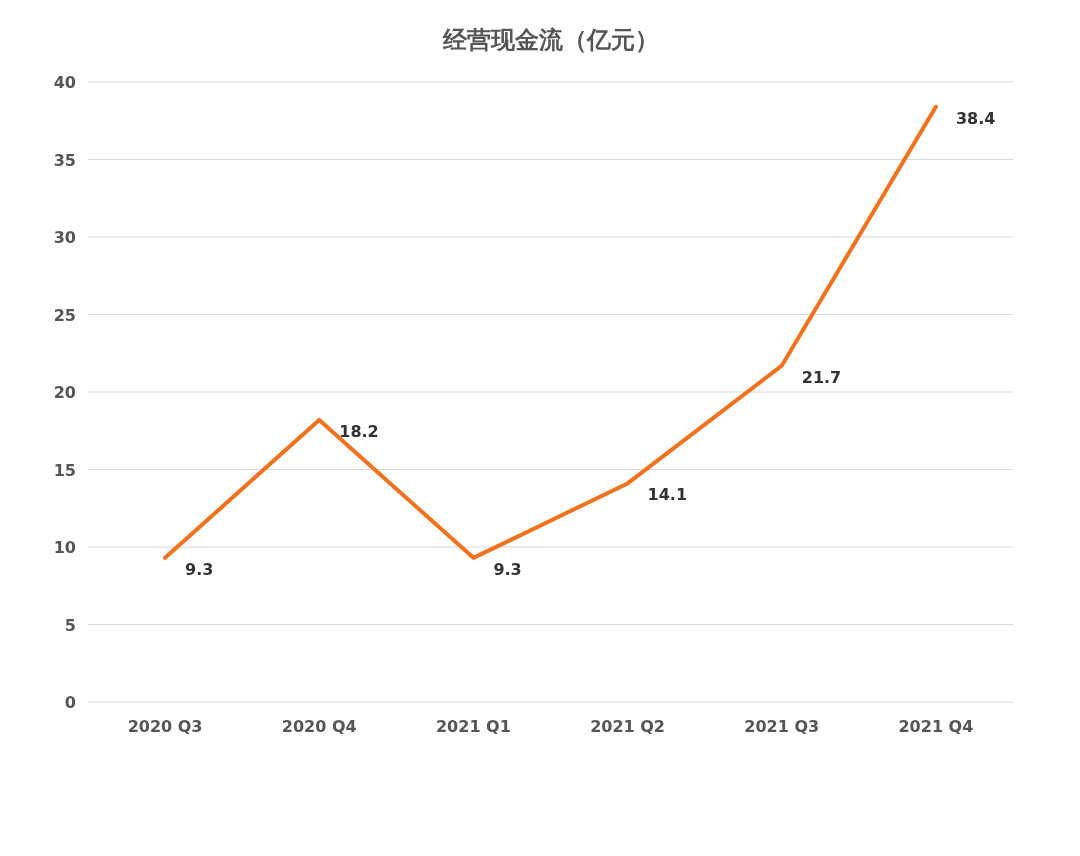 The width and height of the screenshot is (1080, 856). What do you see at coordinates (628, 726) in the screenshot?
I see `x-tick-label: 2021 Q2` at bounding box center [628, 726].